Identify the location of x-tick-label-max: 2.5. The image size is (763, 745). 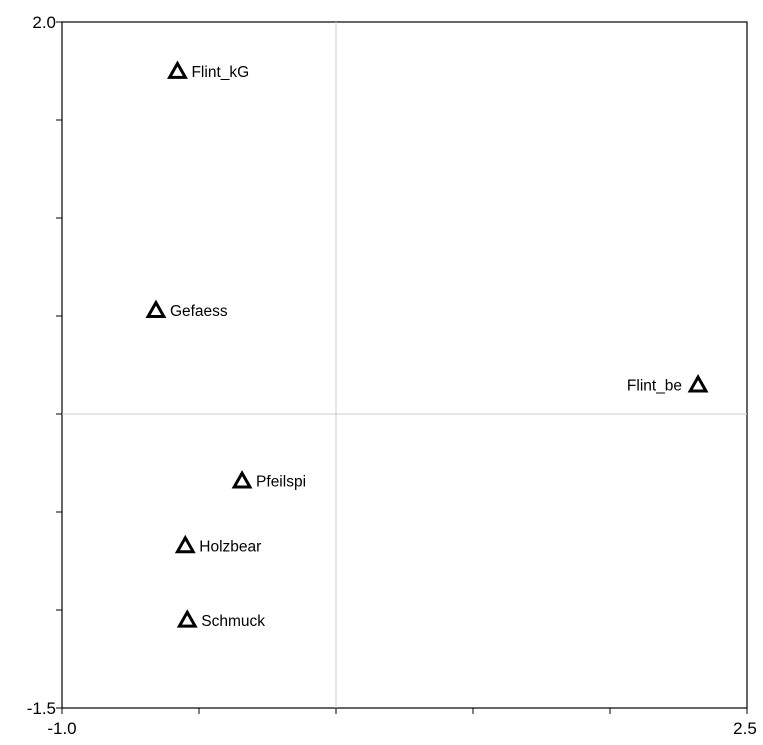
(745, 728).